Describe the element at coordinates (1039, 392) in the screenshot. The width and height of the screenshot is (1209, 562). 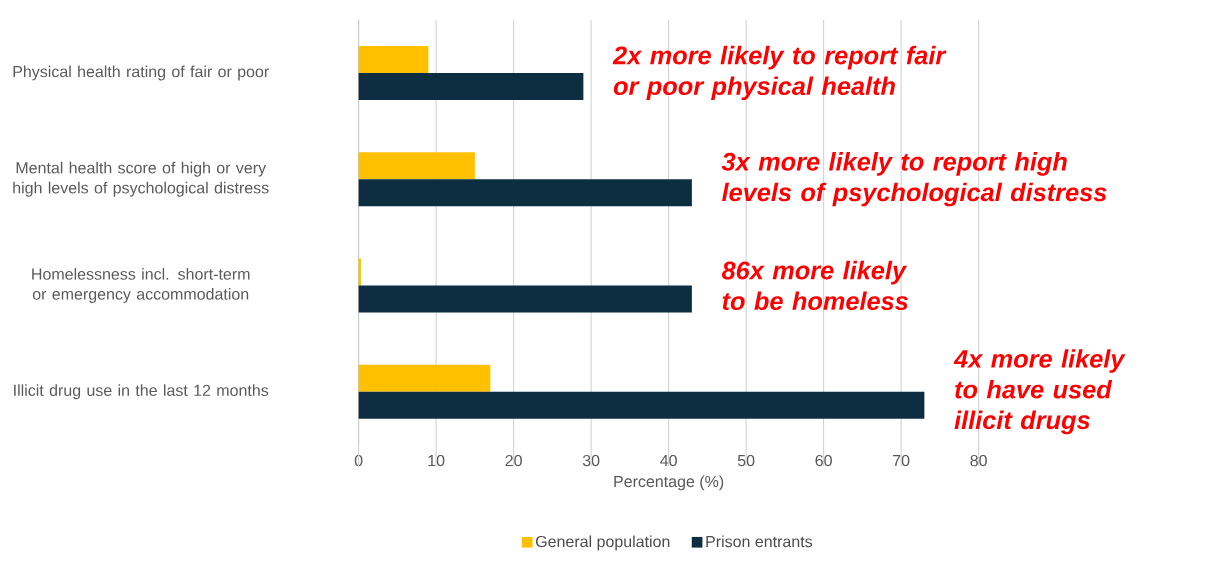
I see `annotation: 4x more likely to have used illicit drugs` at that location.